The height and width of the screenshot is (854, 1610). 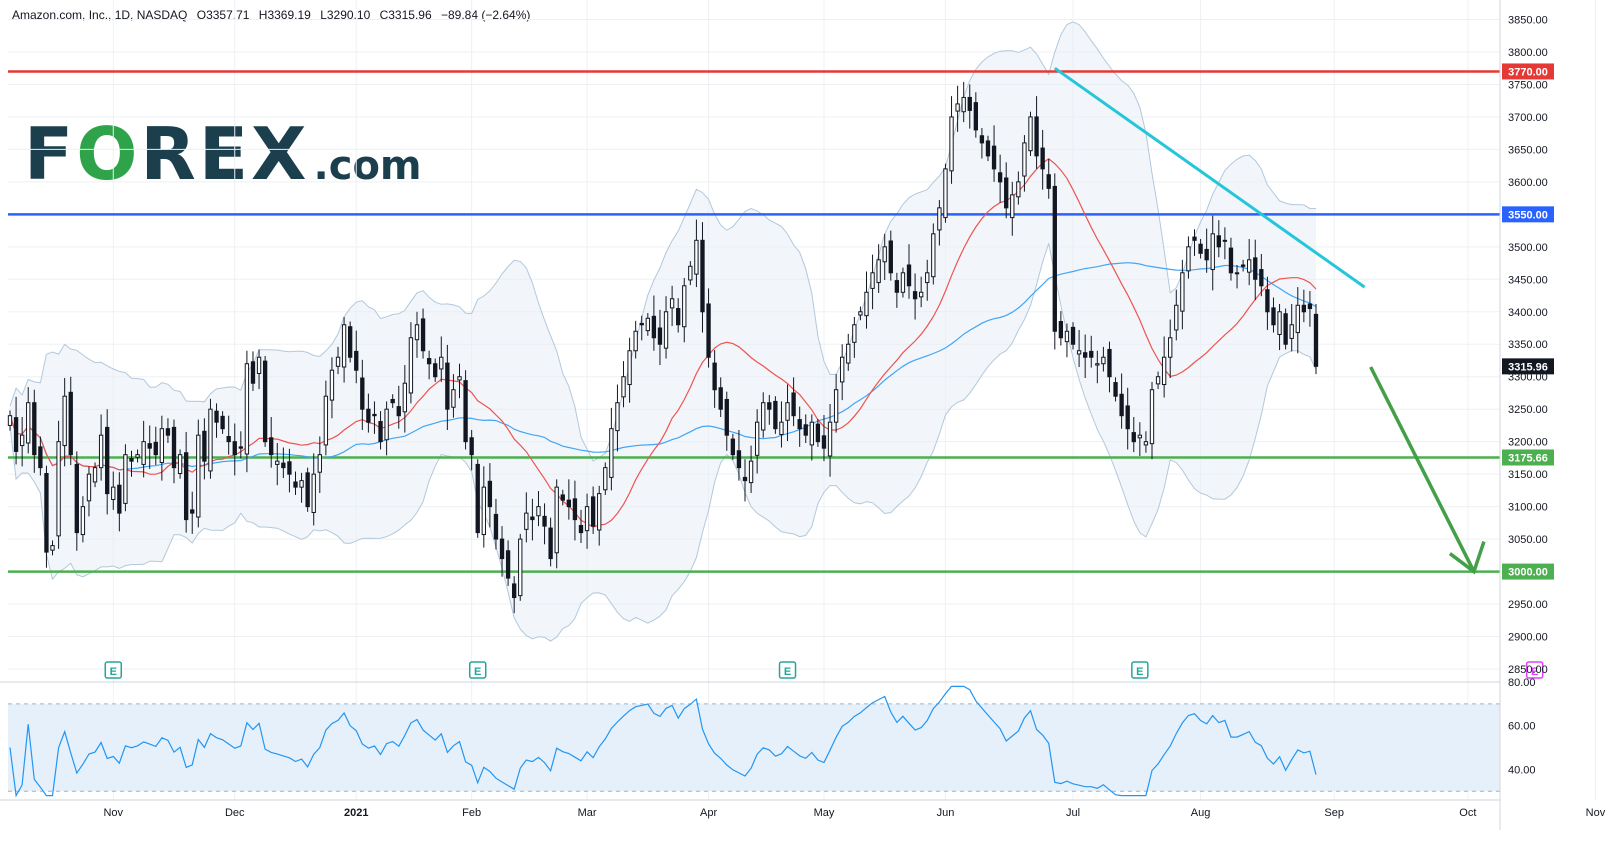 What do you see at coordinates (1528, 366) in the screenshot?
I see `last-price-tag: 3315.96` at bounding box center [1528, 366].